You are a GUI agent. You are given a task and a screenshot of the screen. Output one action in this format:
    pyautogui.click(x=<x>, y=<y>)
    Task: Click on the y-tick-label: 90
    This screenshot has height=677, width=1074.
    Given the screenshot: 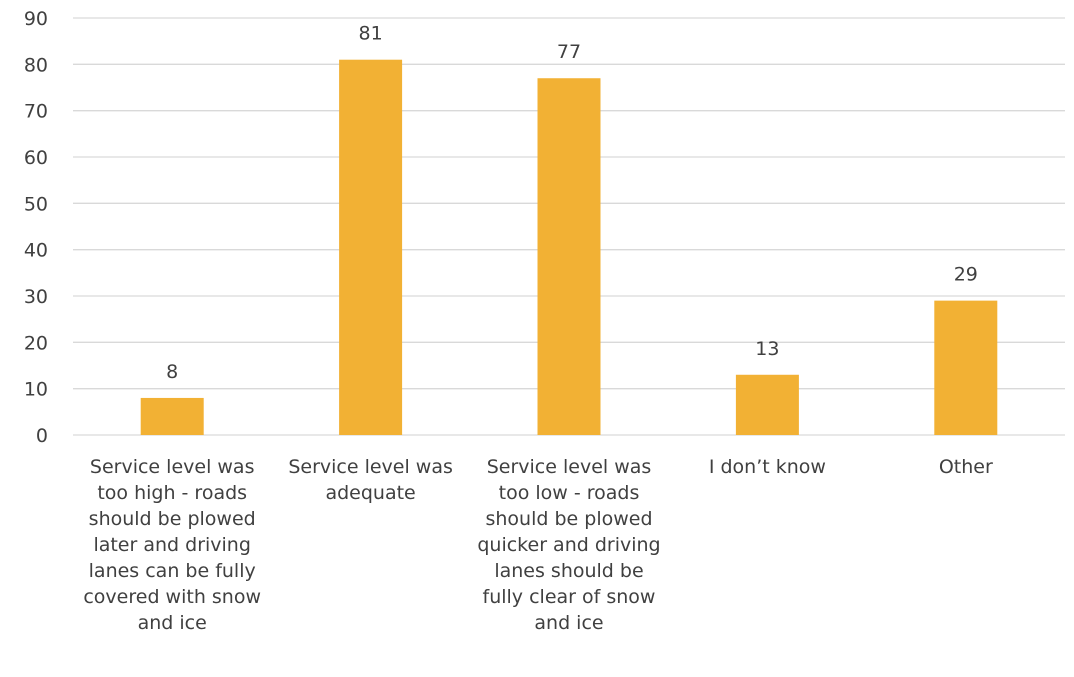 What is the action you would take?
    pyautogui.click(x=36, y=19)
    